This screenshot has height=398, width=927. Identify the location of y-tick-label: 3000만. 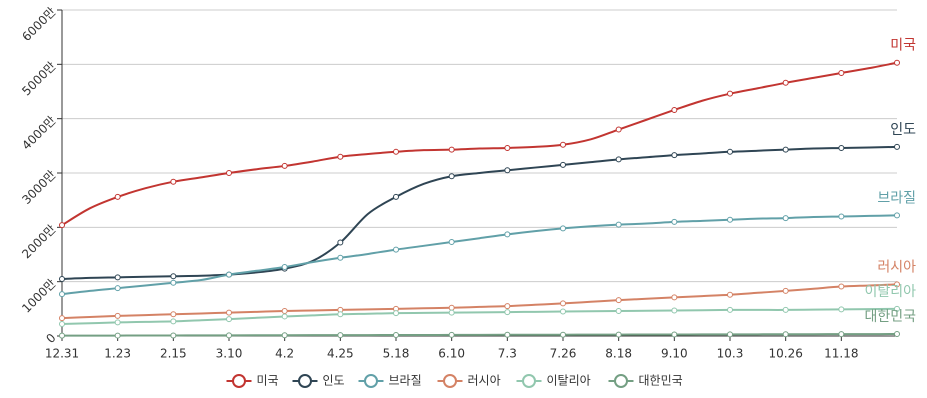
(38, 187).